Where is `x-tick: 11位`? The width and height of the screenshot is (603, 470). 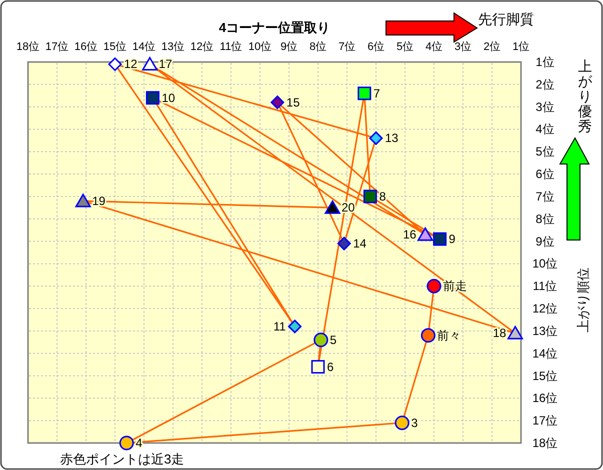
x-tick: 11位 is located at coordinates (231, 47).